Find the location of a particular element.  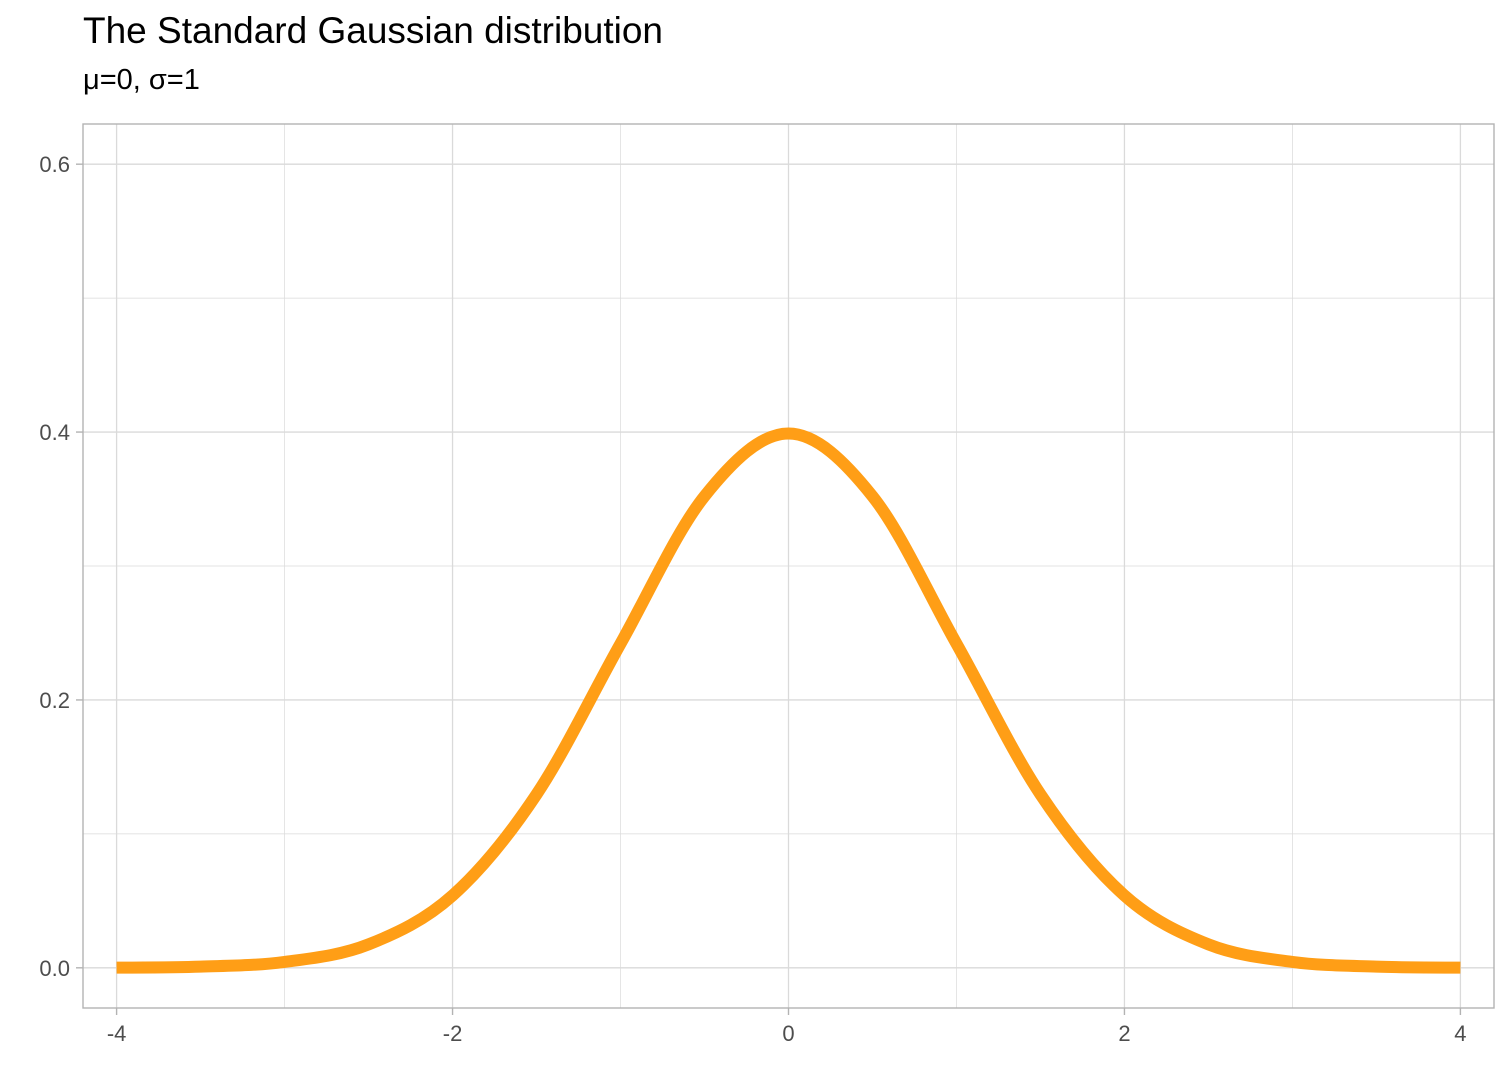

x-tick-labels: -4 -2 0 2 4 is located at coordinates (787, 1033).